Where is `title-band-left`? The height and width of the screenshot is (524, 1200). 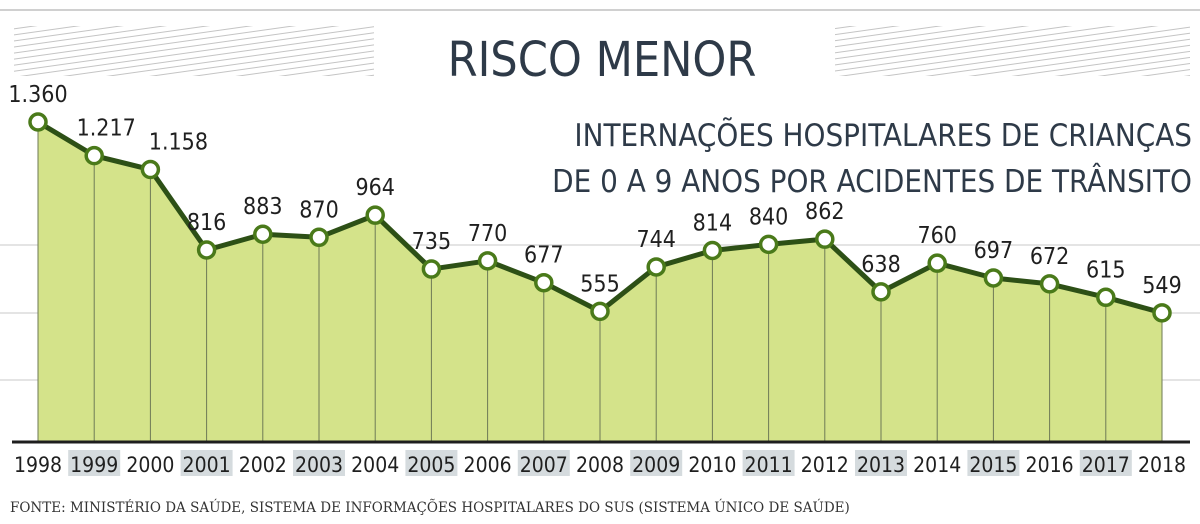 title-band-left is located at coordinates (194, 51).